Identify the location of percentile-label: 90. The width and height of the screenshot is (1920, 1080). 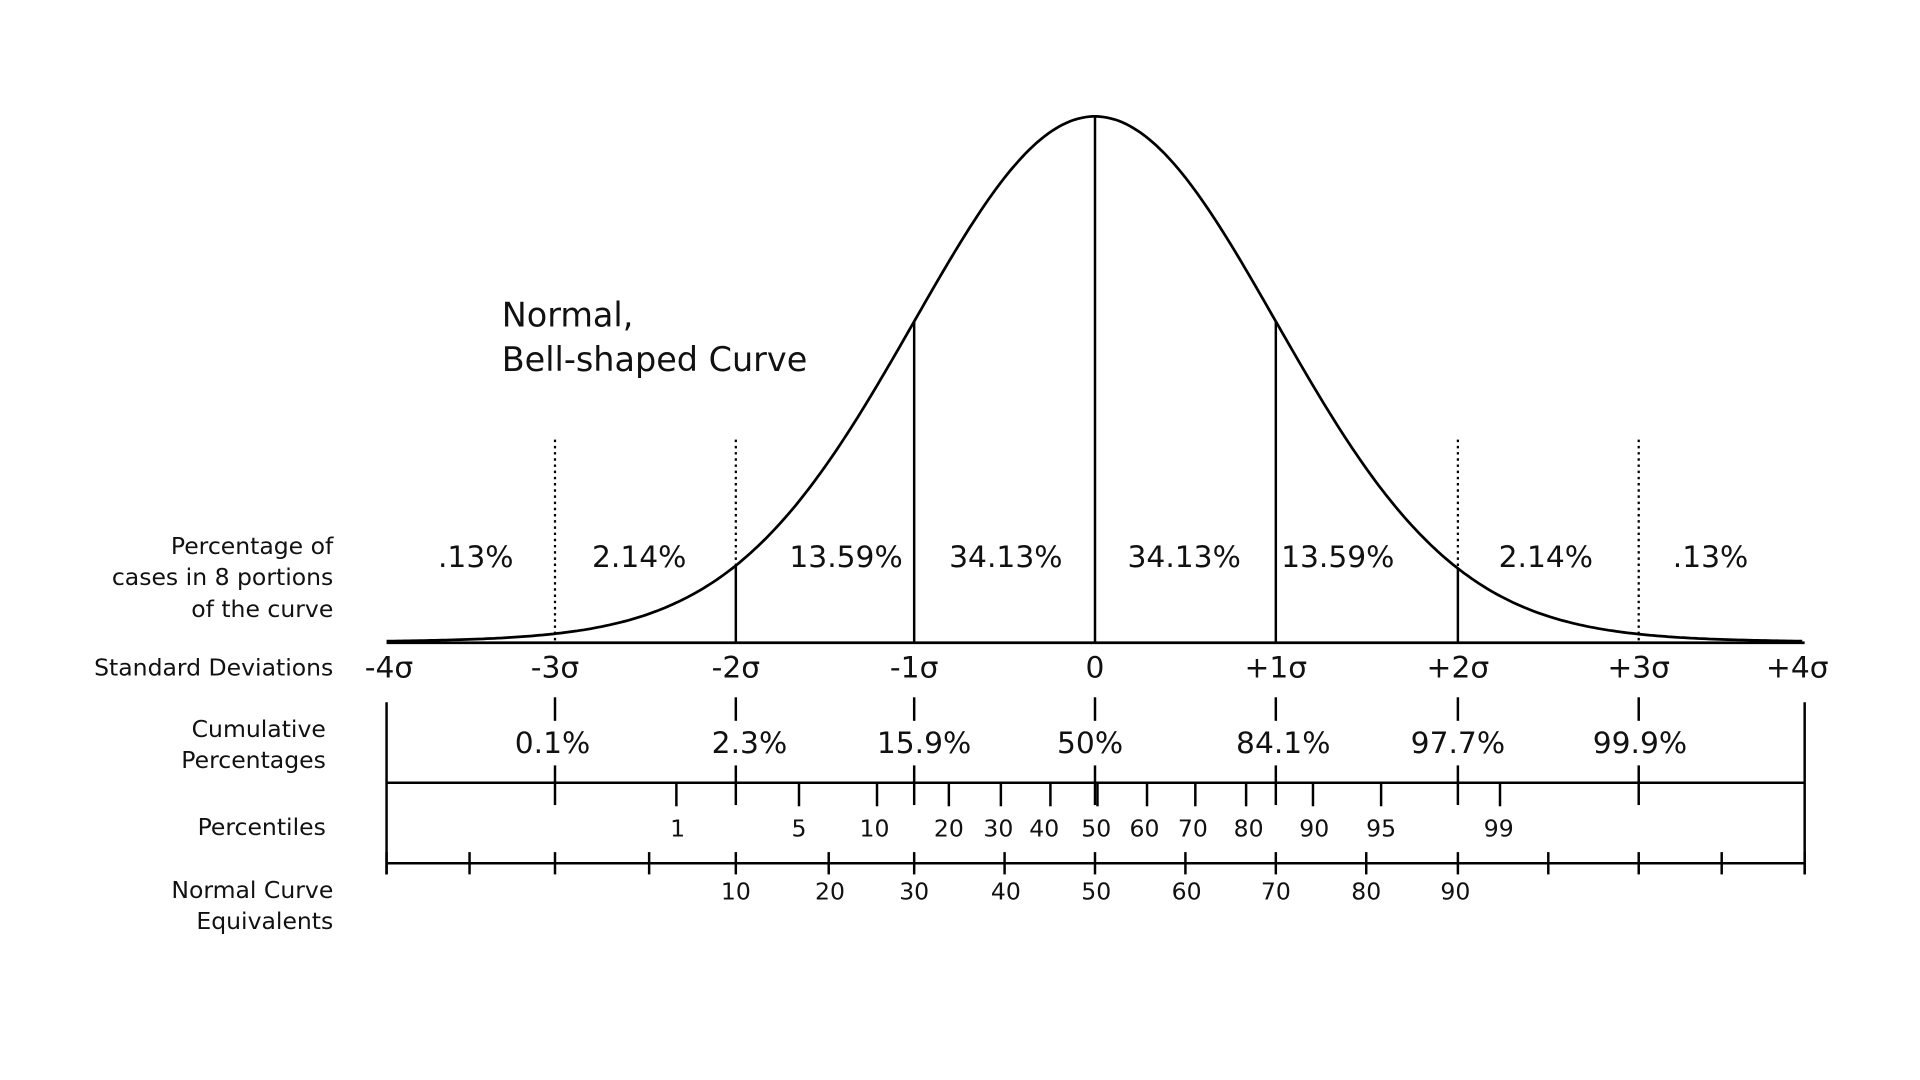
(1314, 828).